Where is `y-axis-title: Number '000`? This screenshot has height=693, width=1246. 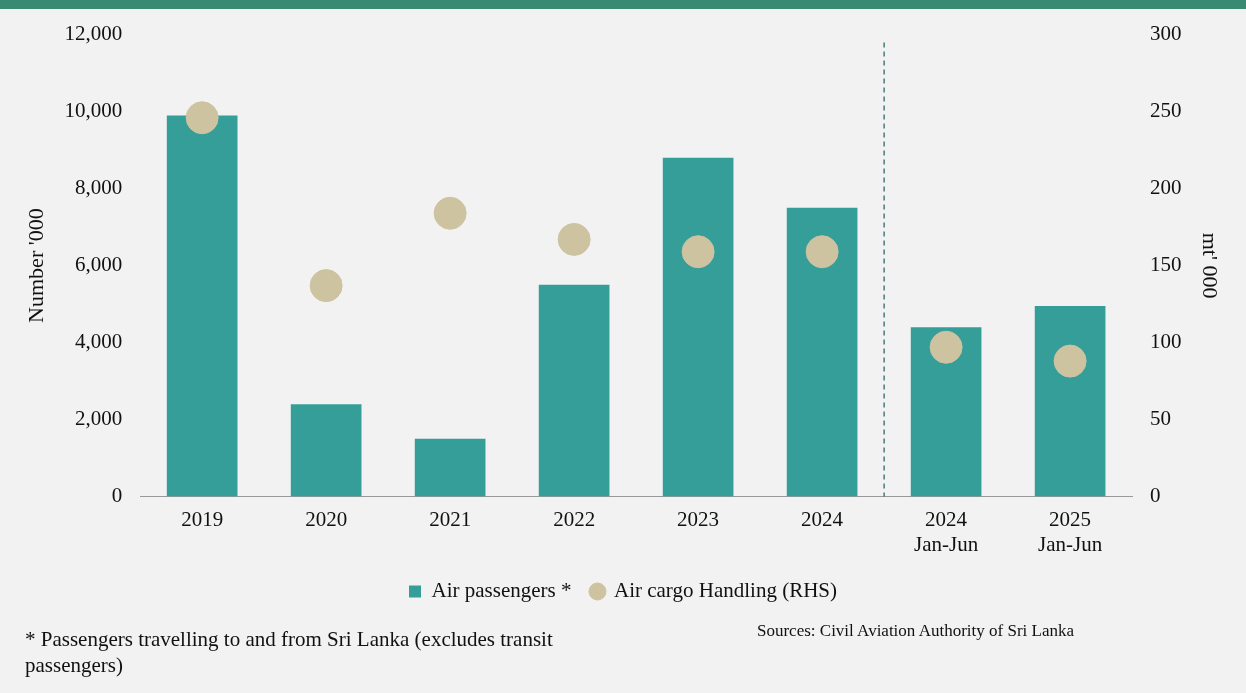 y-axis-title: Number '000 is located at coordinates (35, 265).